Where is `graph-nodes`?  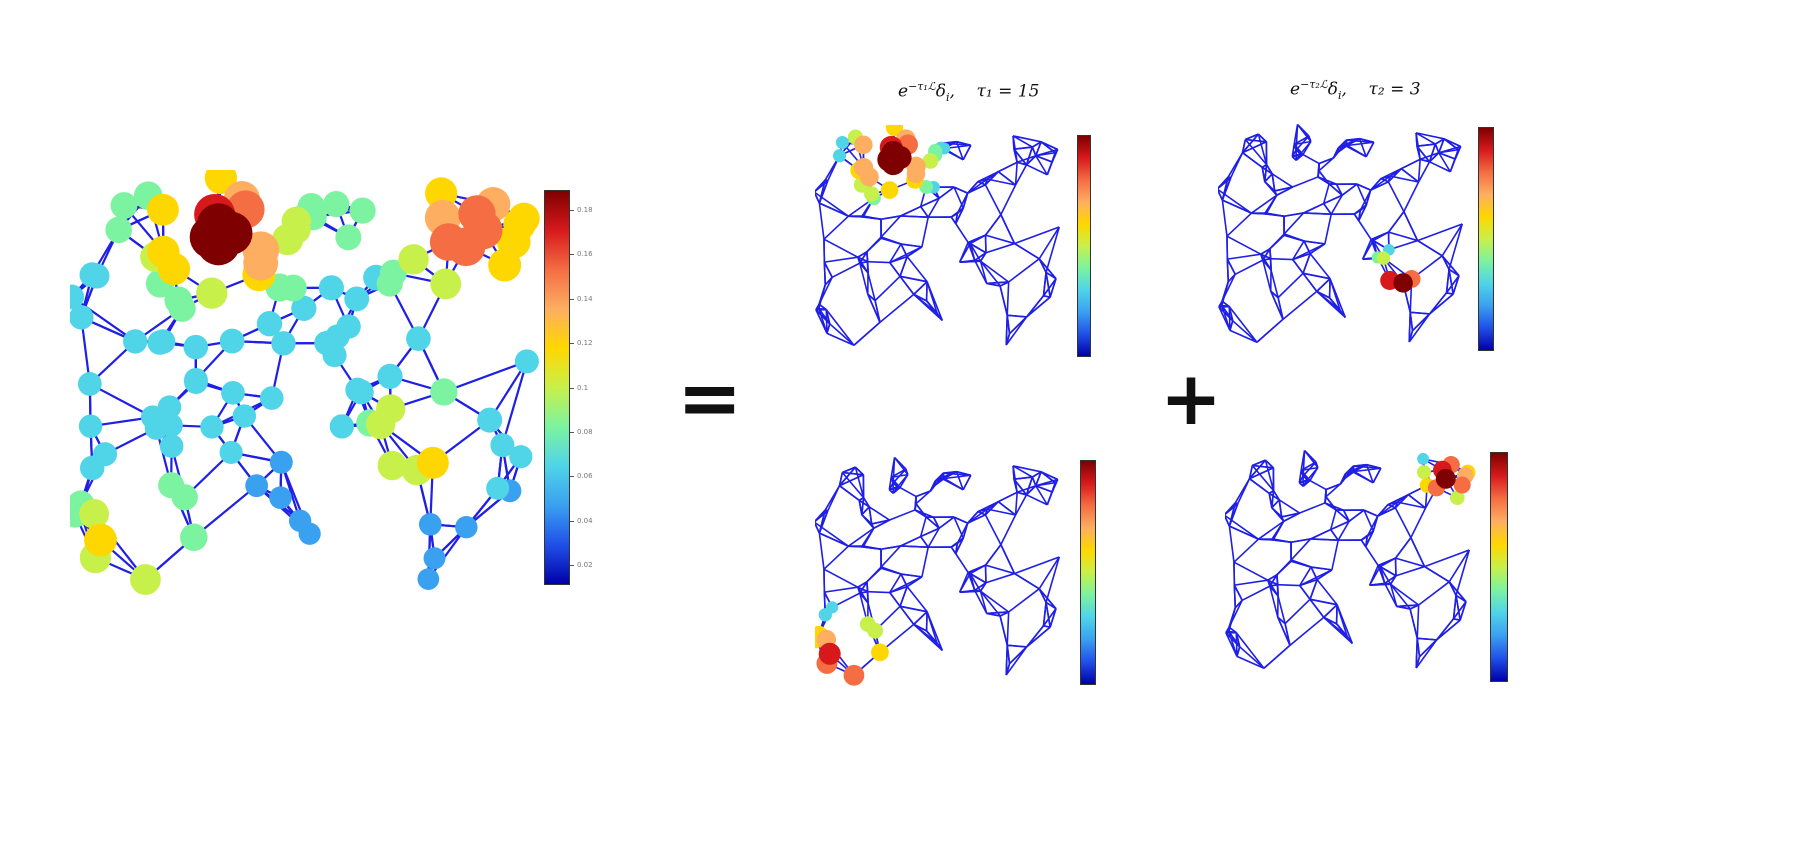
graph-nodes is located at coordinates (1446, 479).